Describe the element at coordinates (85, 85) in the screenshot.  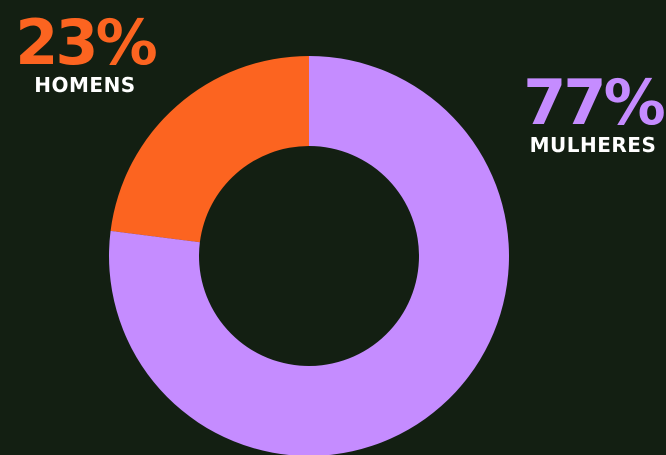
I see `men-category-label: HOMENS` at that location.